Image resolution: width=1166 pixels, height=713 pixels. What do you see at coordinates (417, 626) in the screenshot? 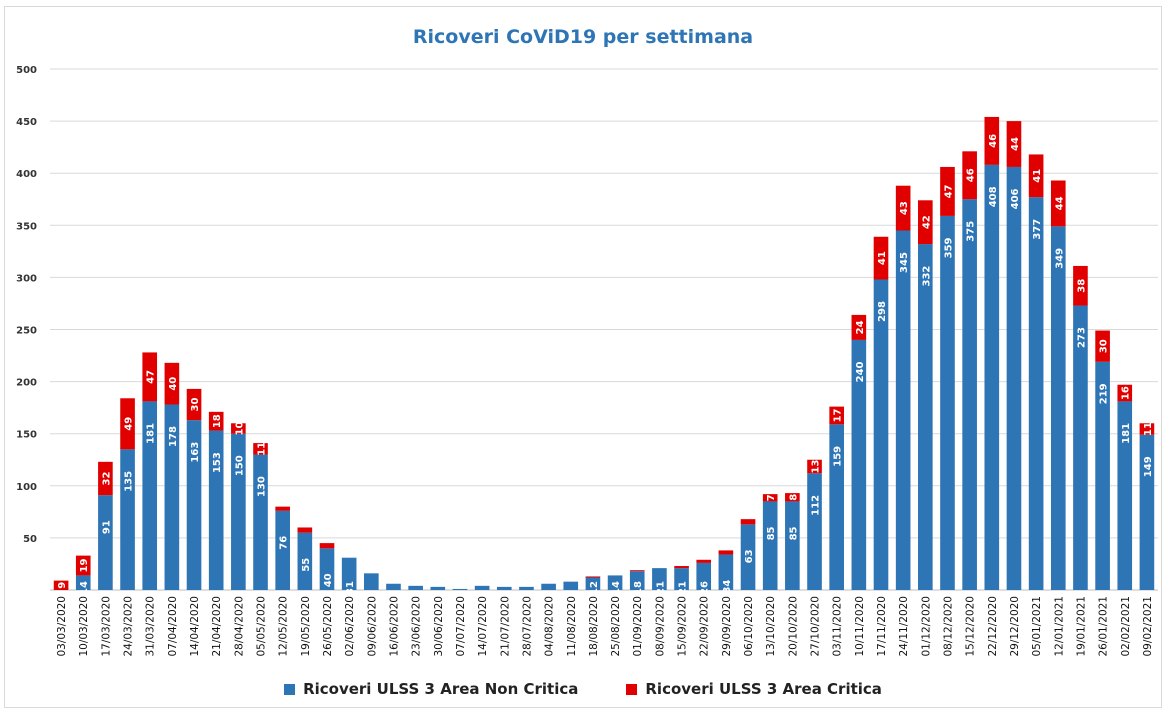
I see `x-tick-label: 23/06/2020` at bounding box center [417, 626].